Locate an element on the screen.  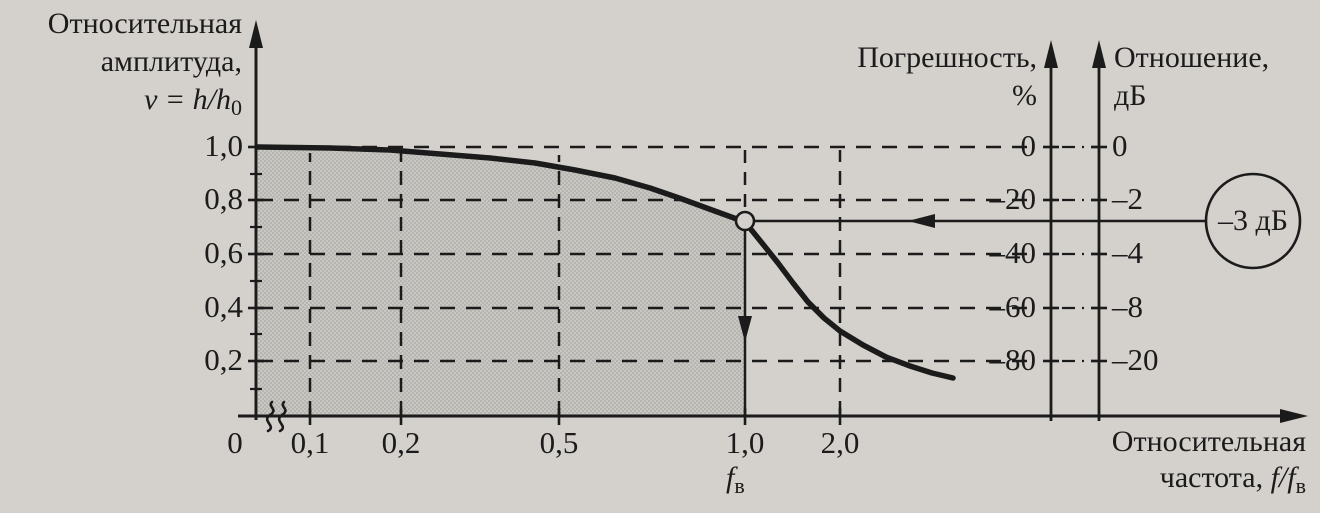
y-tick-label: 0,8 is located at coordinates (223, 198).